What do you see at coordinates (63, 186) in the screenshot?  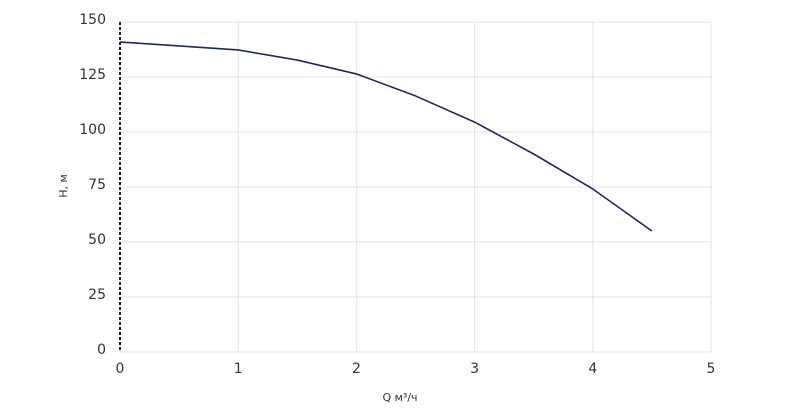 I see `y-axis-label: H, м` at bounding box center [63, 186].